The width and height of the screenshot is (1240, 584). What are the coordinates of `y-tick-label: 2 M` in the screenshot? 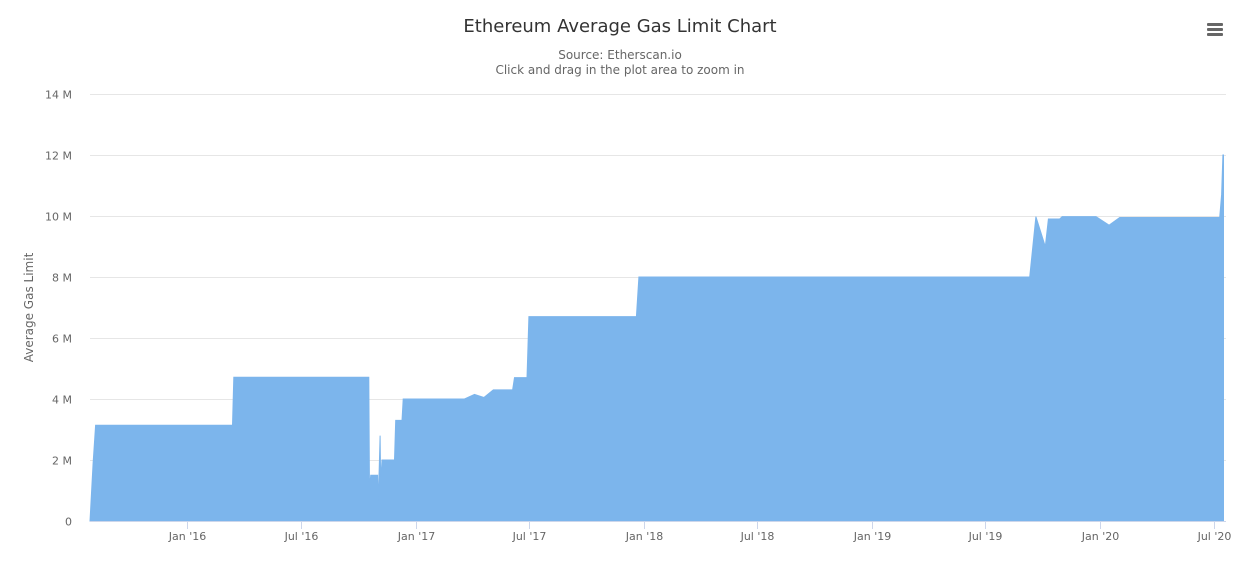 It's located at (62, 461).